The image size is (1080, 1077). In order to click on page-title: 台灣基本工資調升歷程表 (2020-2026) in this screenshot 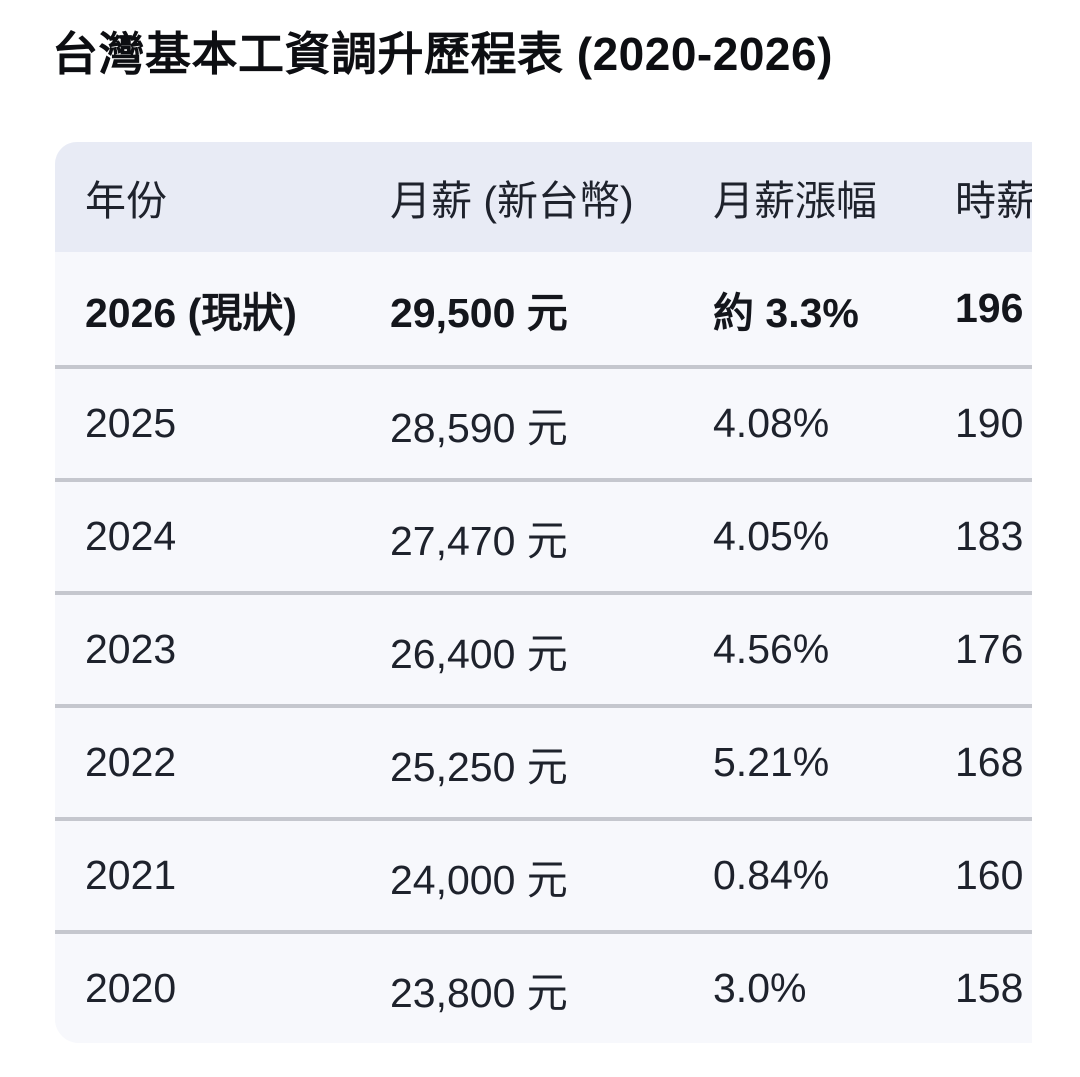, I will do `click(442, 54)`.